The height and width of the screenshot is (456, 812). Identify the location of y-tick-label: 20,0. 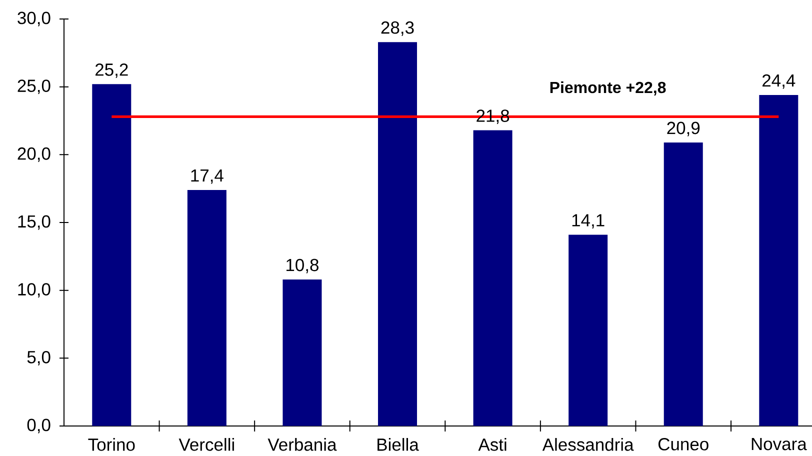
(34, 154).